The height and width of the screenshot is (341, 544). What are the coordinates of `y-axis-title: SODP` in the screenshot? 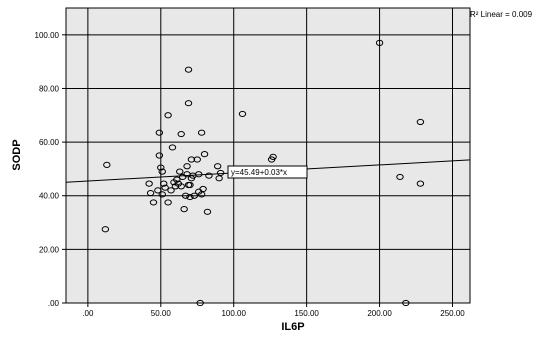 It's located at (17, 154).